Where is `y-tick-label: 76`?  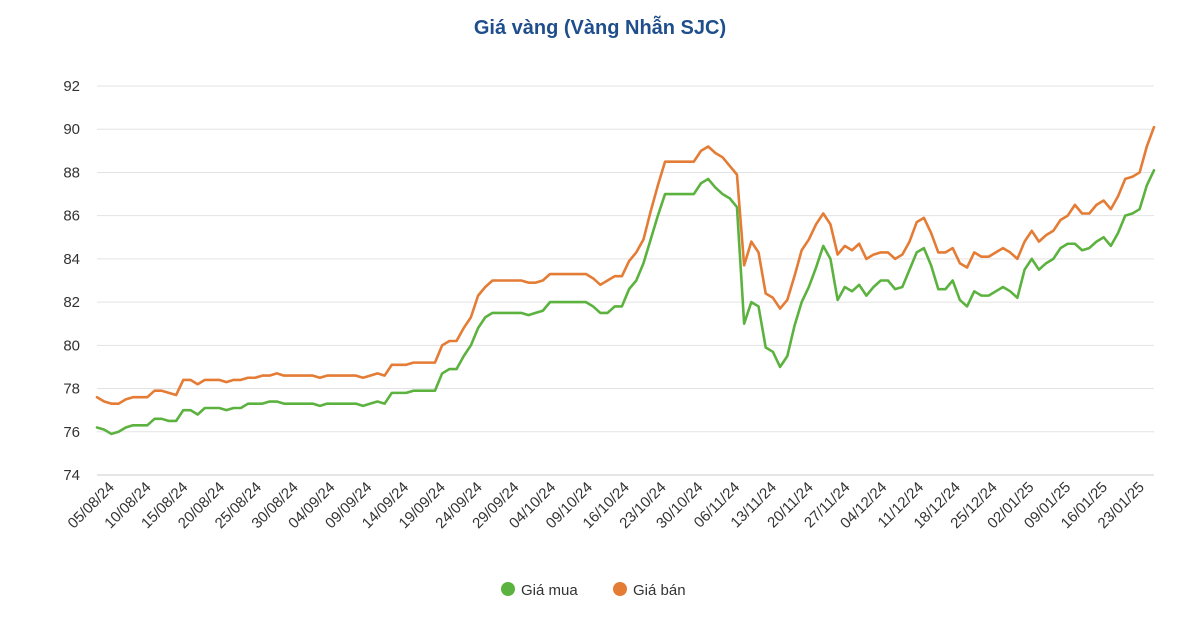 y-tick-label: 76 is located at coordinates (71, 432).